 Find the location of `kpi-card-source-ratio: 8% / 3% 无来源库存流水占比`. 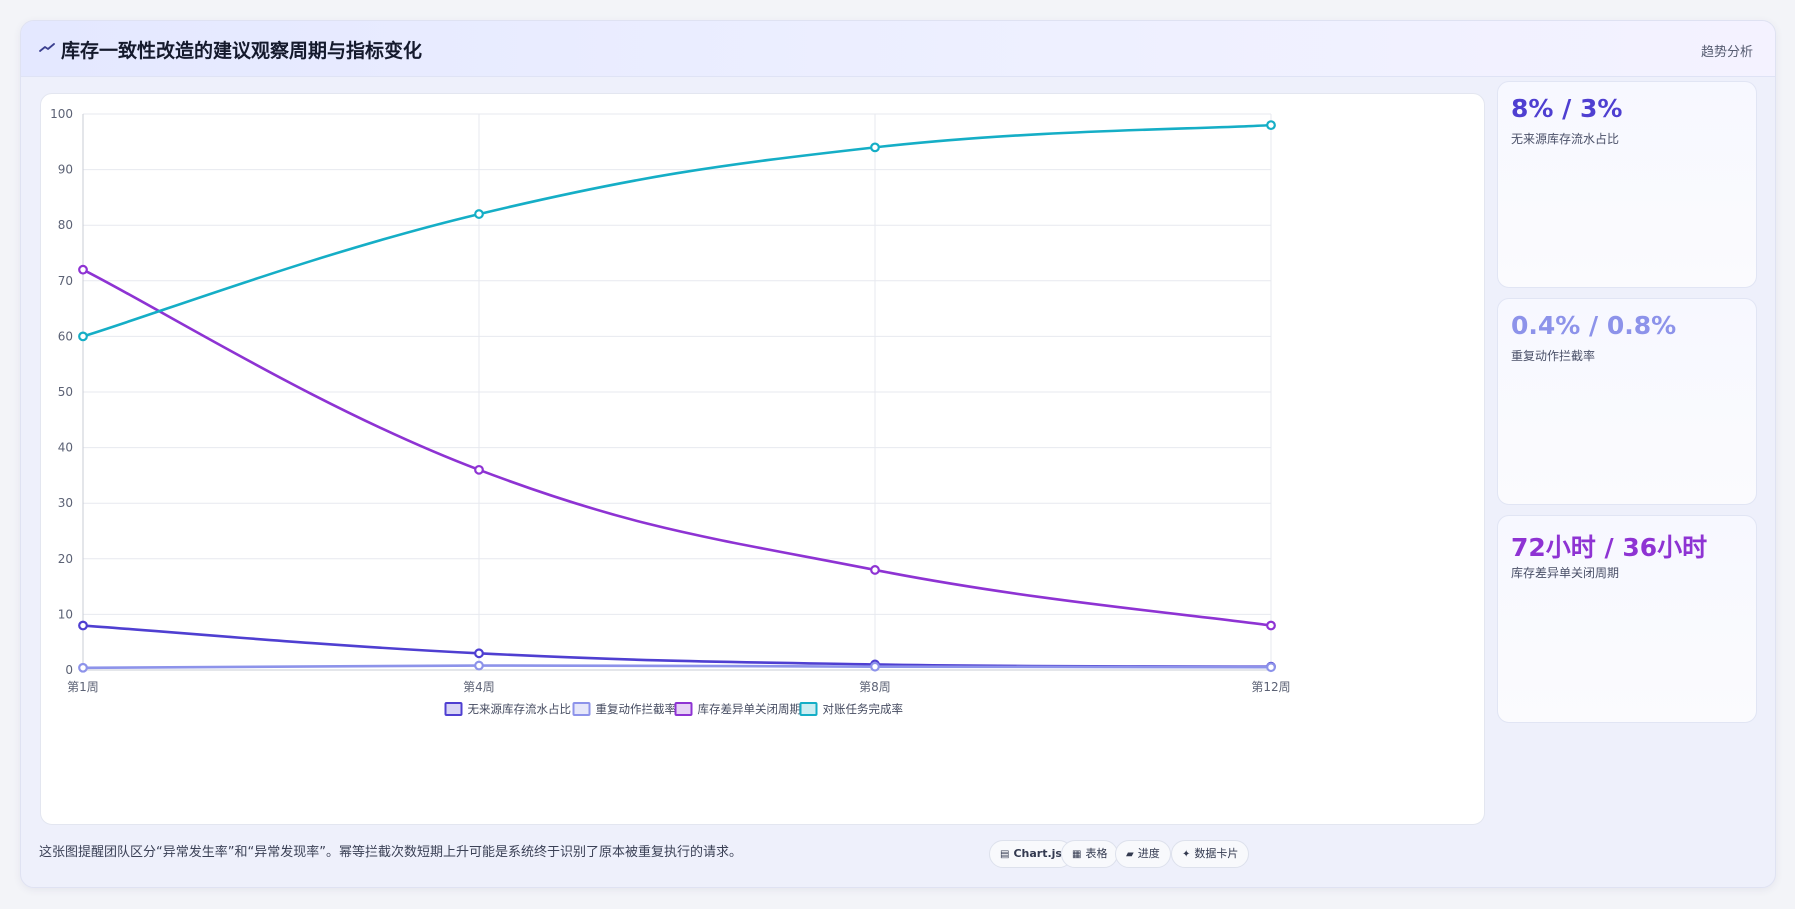

kpi-card-source-ratio: 8% / 3% 无来源库存流水占比 is located at coordinates (1627, 184).